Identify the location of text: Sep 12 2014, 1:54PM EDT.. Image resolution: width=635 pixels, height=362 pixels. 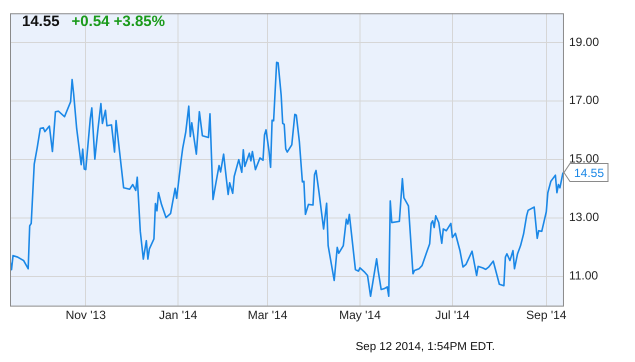
(425, 347).